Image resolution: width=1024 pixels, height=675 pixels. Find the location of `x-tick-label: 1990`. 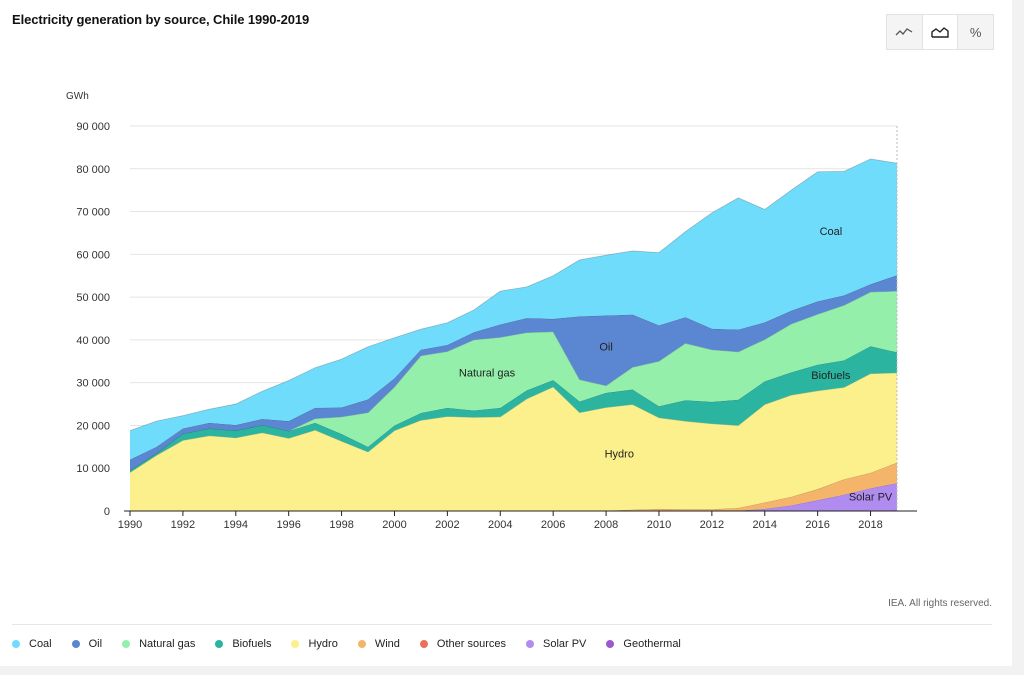

x-tick-label: 1990 is located at coordinates (130, 525).